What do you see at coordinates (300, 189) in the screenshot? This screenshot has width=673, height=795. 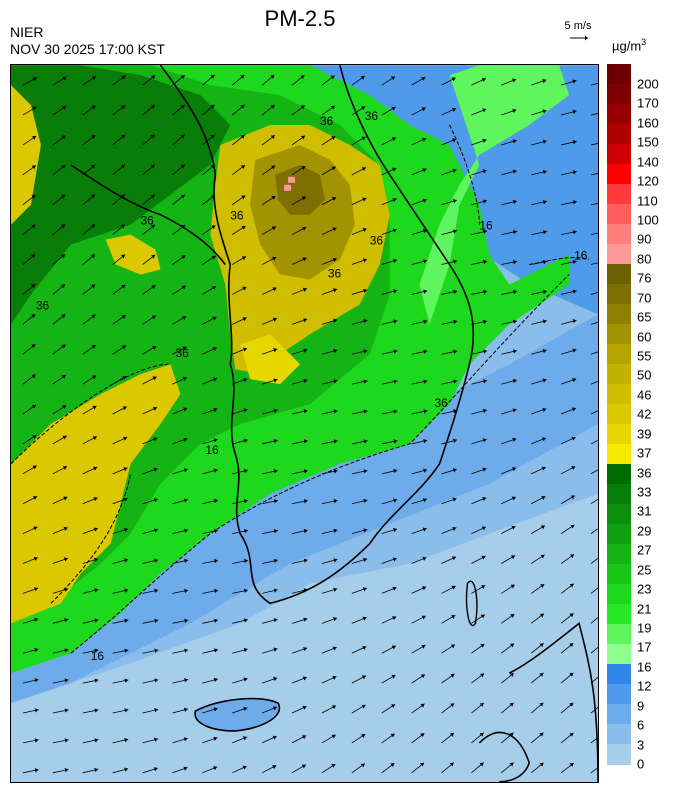 I see `band-60-70-core` at bounding box center [300, 189].